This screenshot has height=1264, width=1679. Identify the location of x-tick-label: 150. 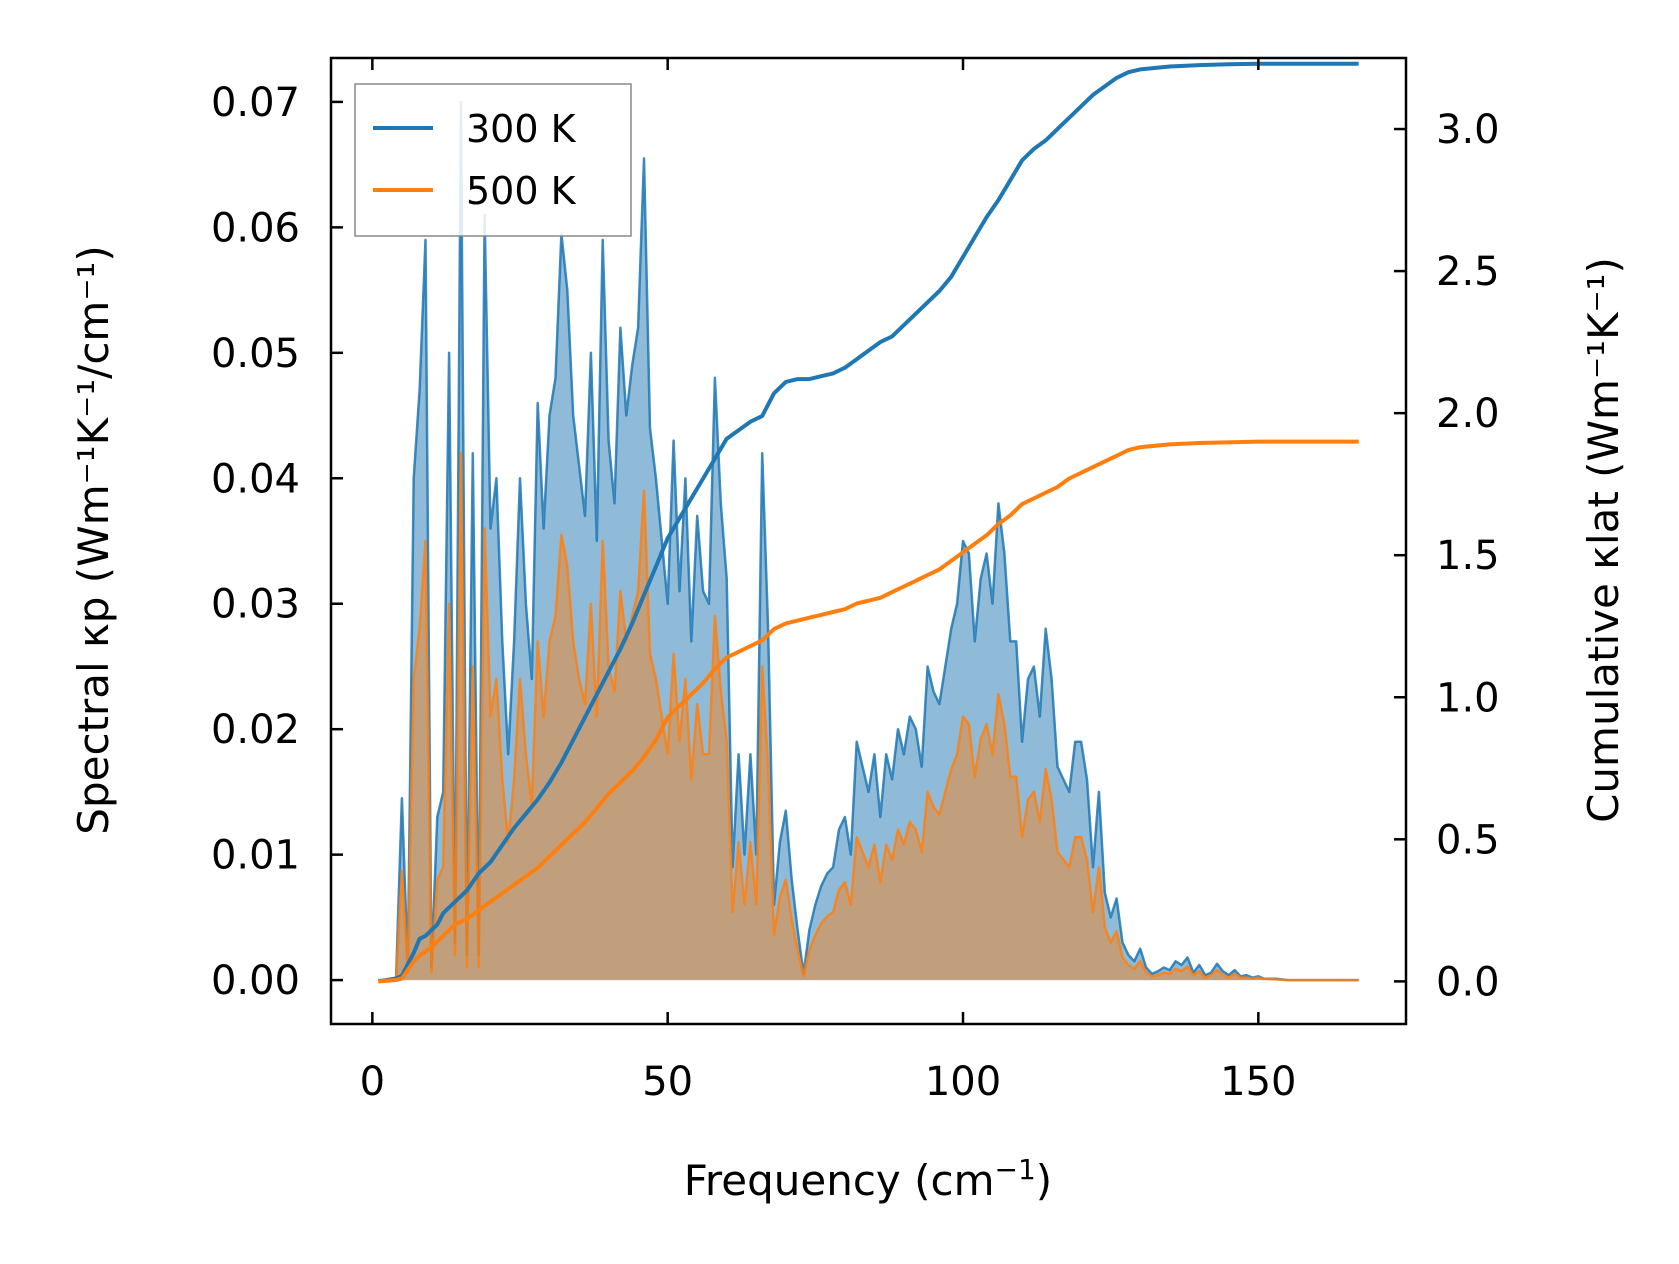
(1258, 1082).